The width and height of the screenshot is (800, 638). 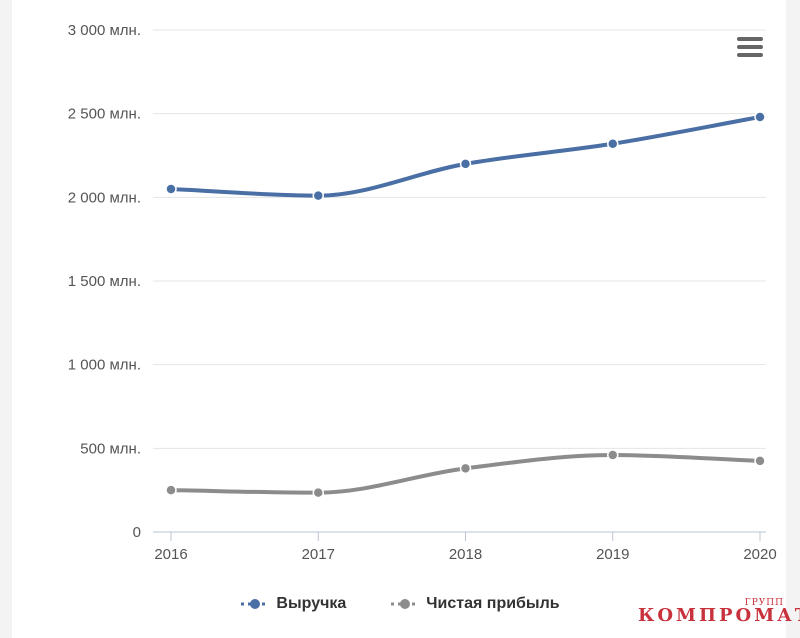 What do you see at coordinates (493, 603) in the screenshot?
I see `legend-label: Чистая прибыль` at bounding box center [493, 603].